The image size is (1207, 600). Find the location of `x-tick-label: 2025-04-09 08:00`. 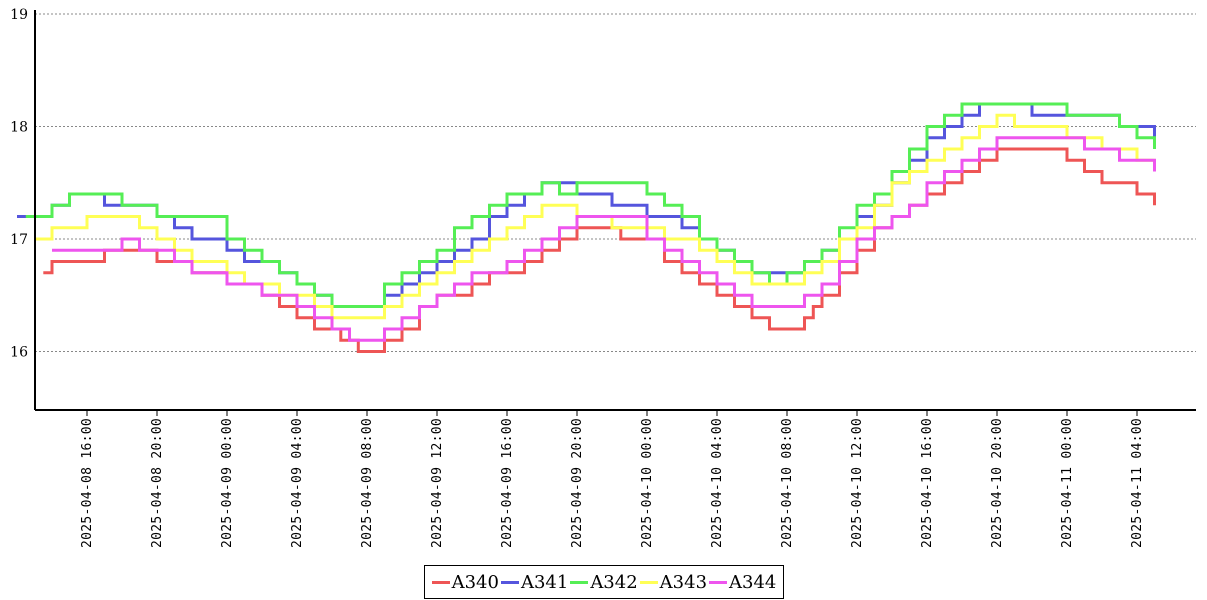

x-tick-label: 2025-04-09 08:00 is located at coordinates (367, 483).